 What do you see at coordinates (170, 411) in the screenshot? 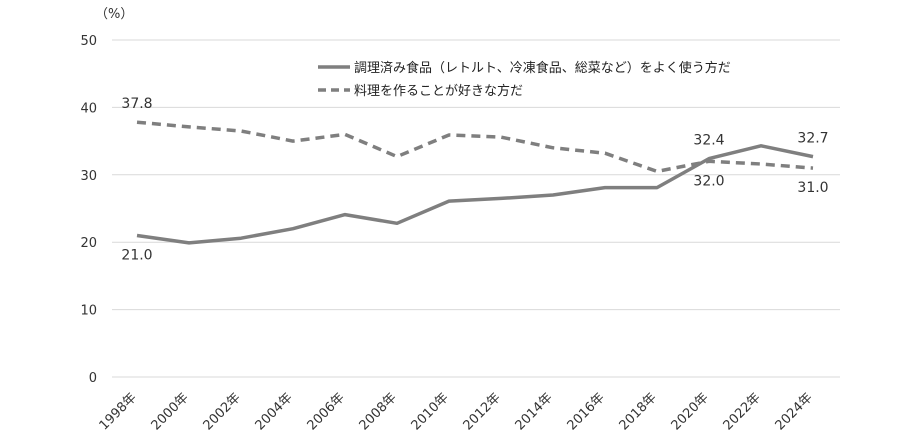
I see `x-tick-label: 2000年` at bounding box center [170, 411].